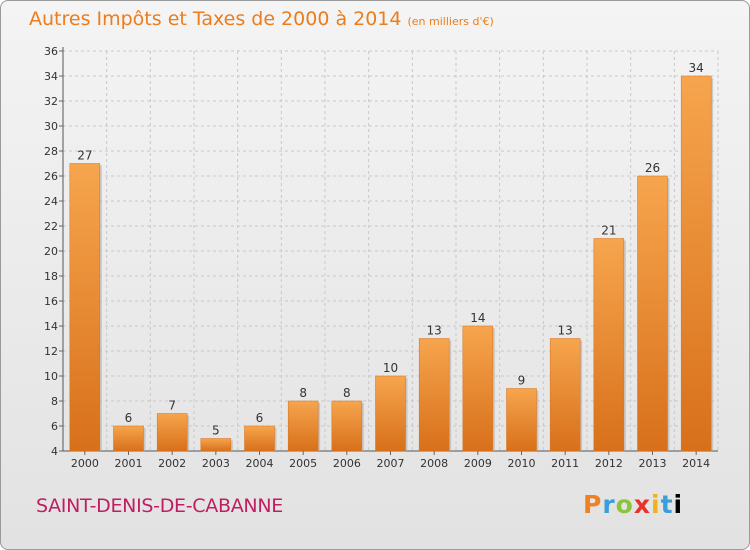  Describe the element at coordinates (624, 504) in the screenshot. I see `logo-letter: o` at that location.